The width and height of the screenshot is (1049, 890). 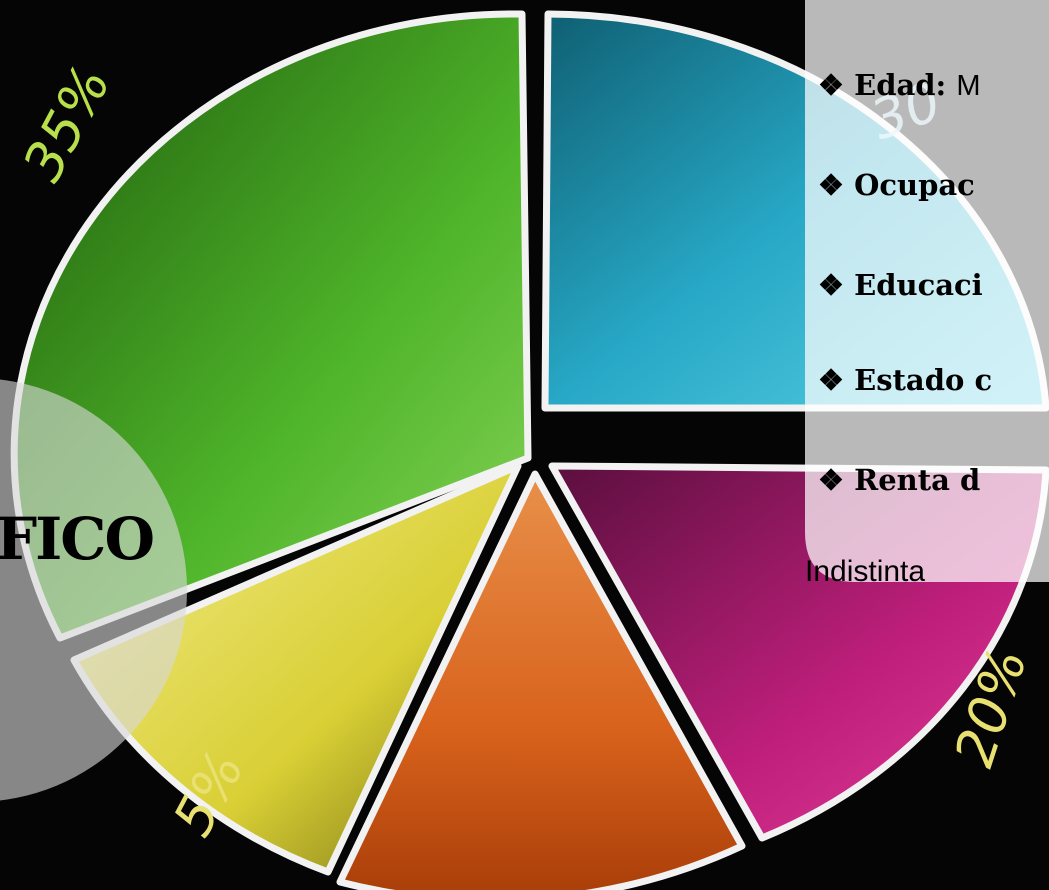 What do you see at coordinates (77, 539) in the screenshot?
I see `slide-title: FICO` at bounding box center [77, 539].